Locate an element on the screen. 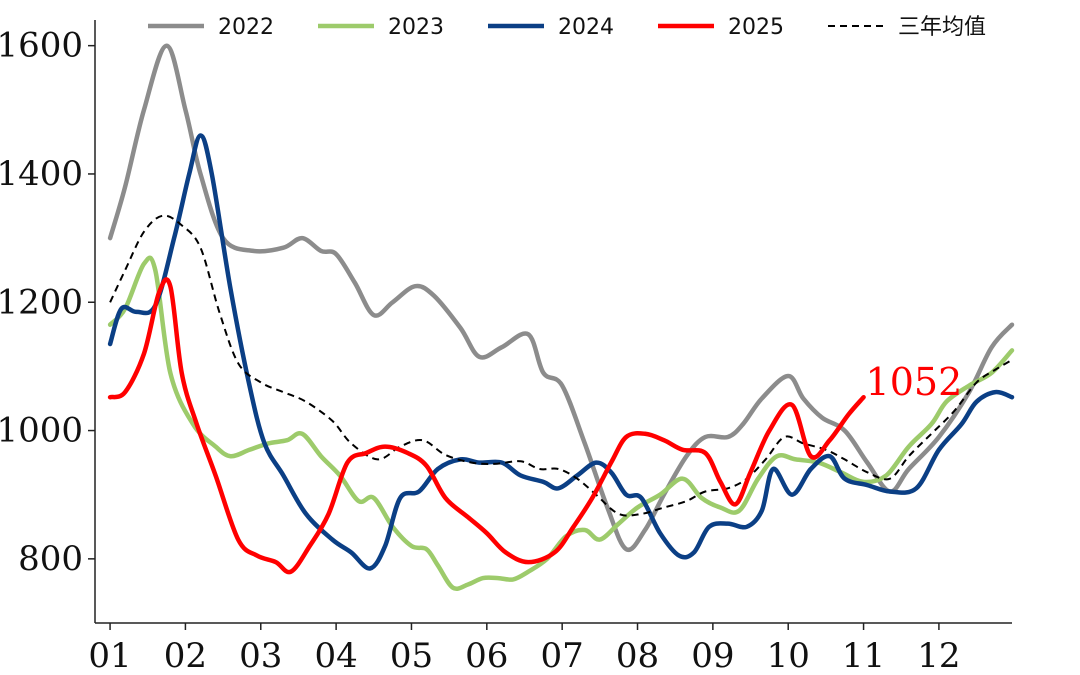 This screenshot has height=675, width=1080. x-tick-label: 10 is located at coordinates (788, 655).